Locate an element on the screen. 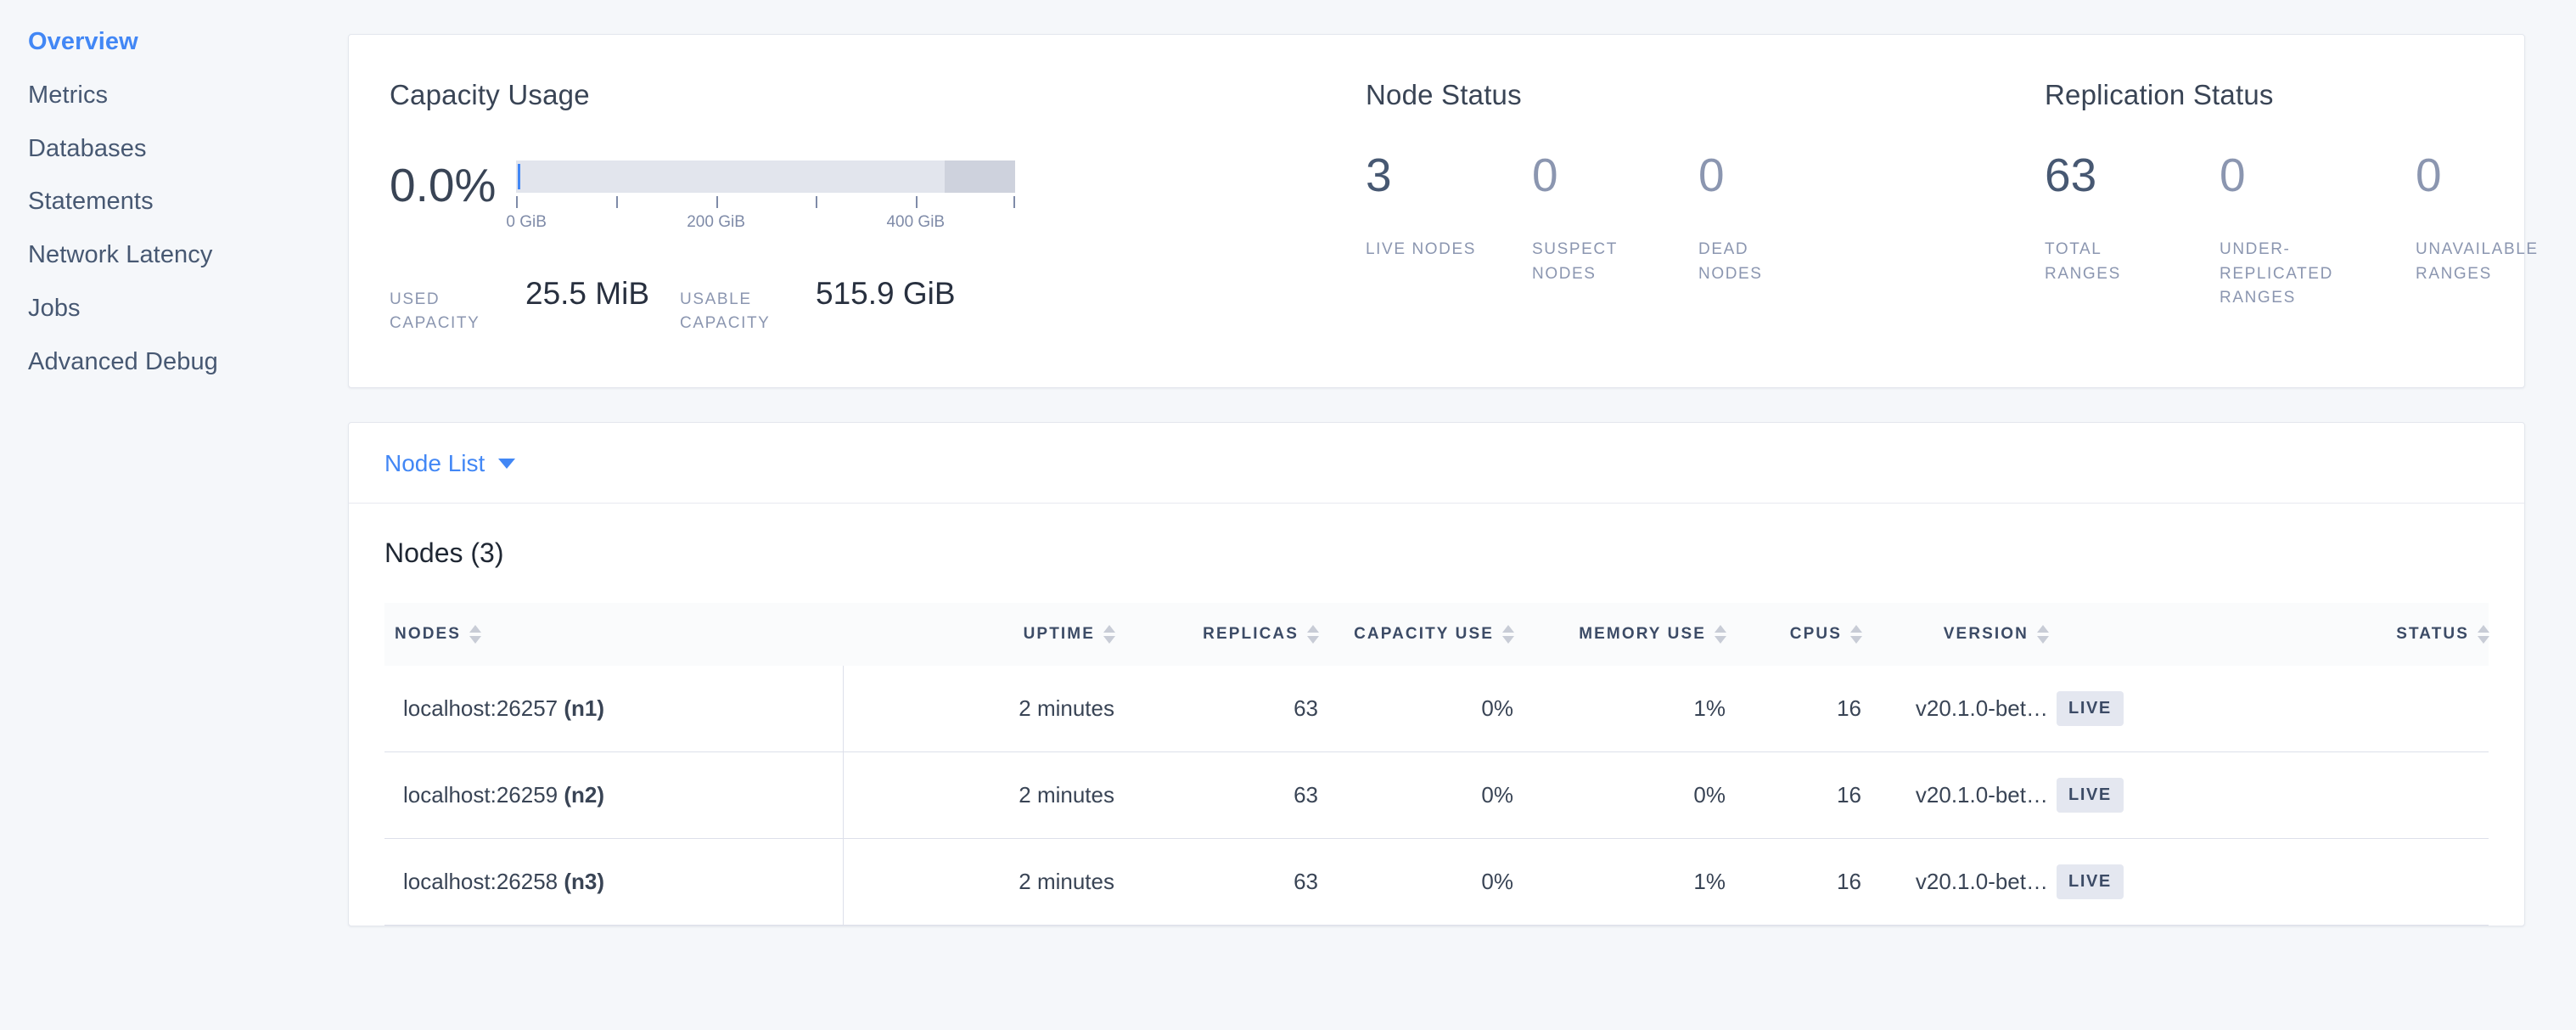  nodes-count-heading: Nodes (3) is located at coordinates (444, 553).